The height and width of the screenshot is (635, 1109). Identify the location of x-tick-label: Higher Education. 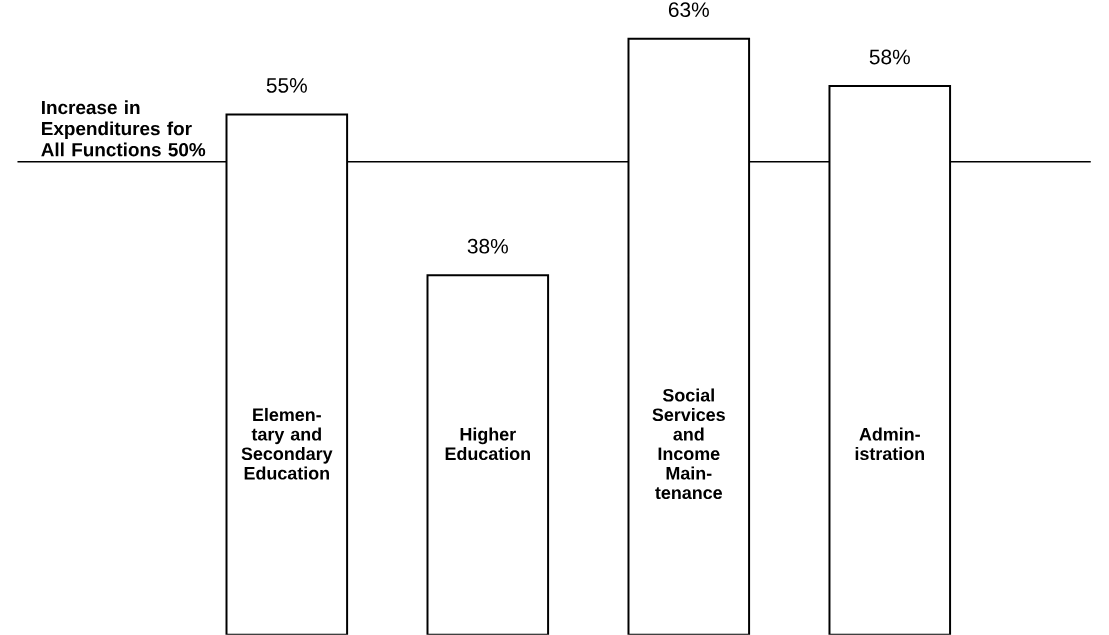
(487, 444).